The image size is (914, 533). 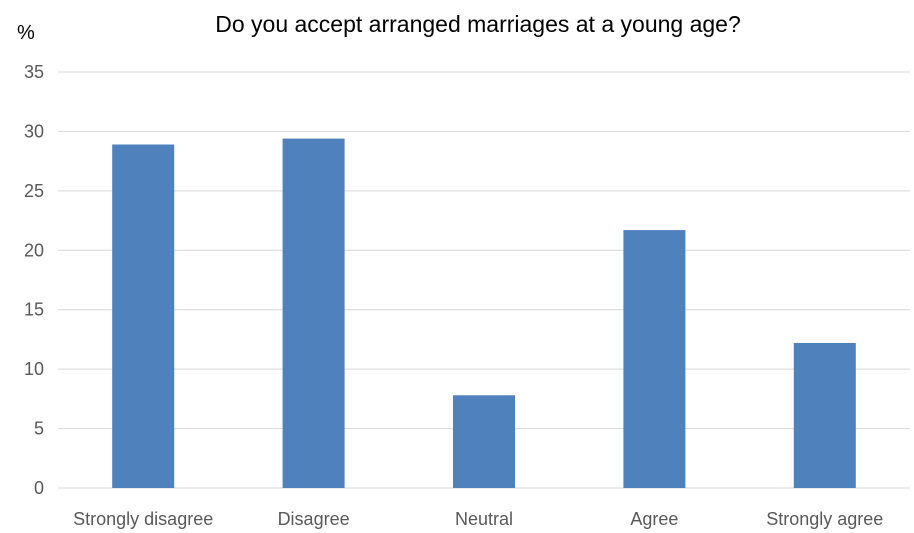 What do you see at coordinates (34, 72) in the screenshot?
I see `y-tick-label: 35` at bounding box center [34, 72].